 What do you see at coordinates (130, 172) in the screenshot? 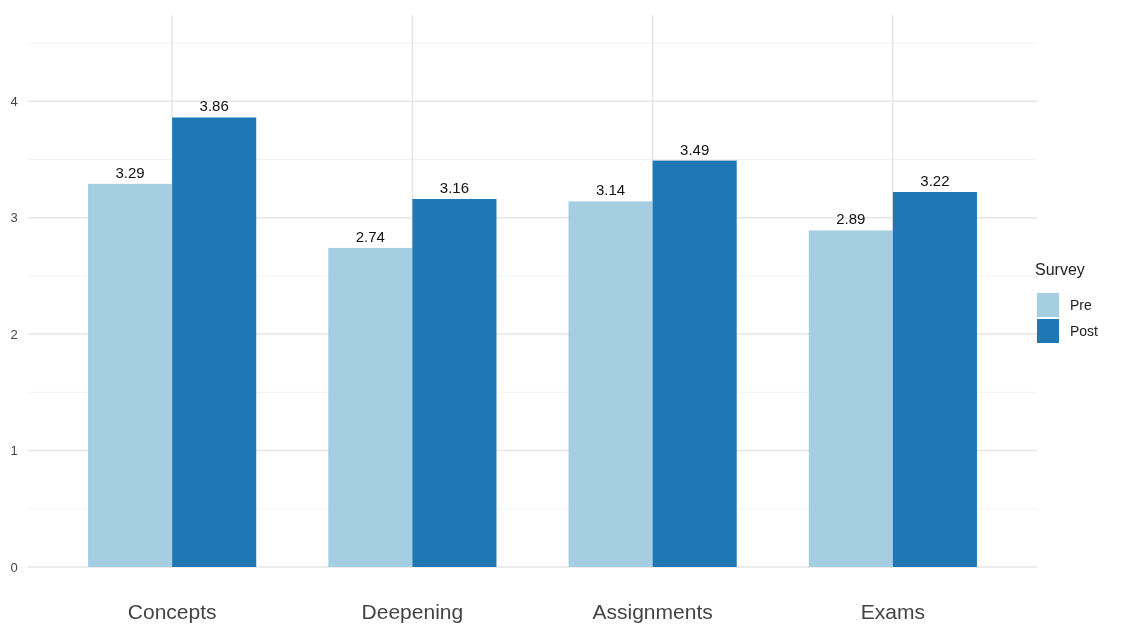
I see `data-label: 3.29` at bounding box center [130, 172].